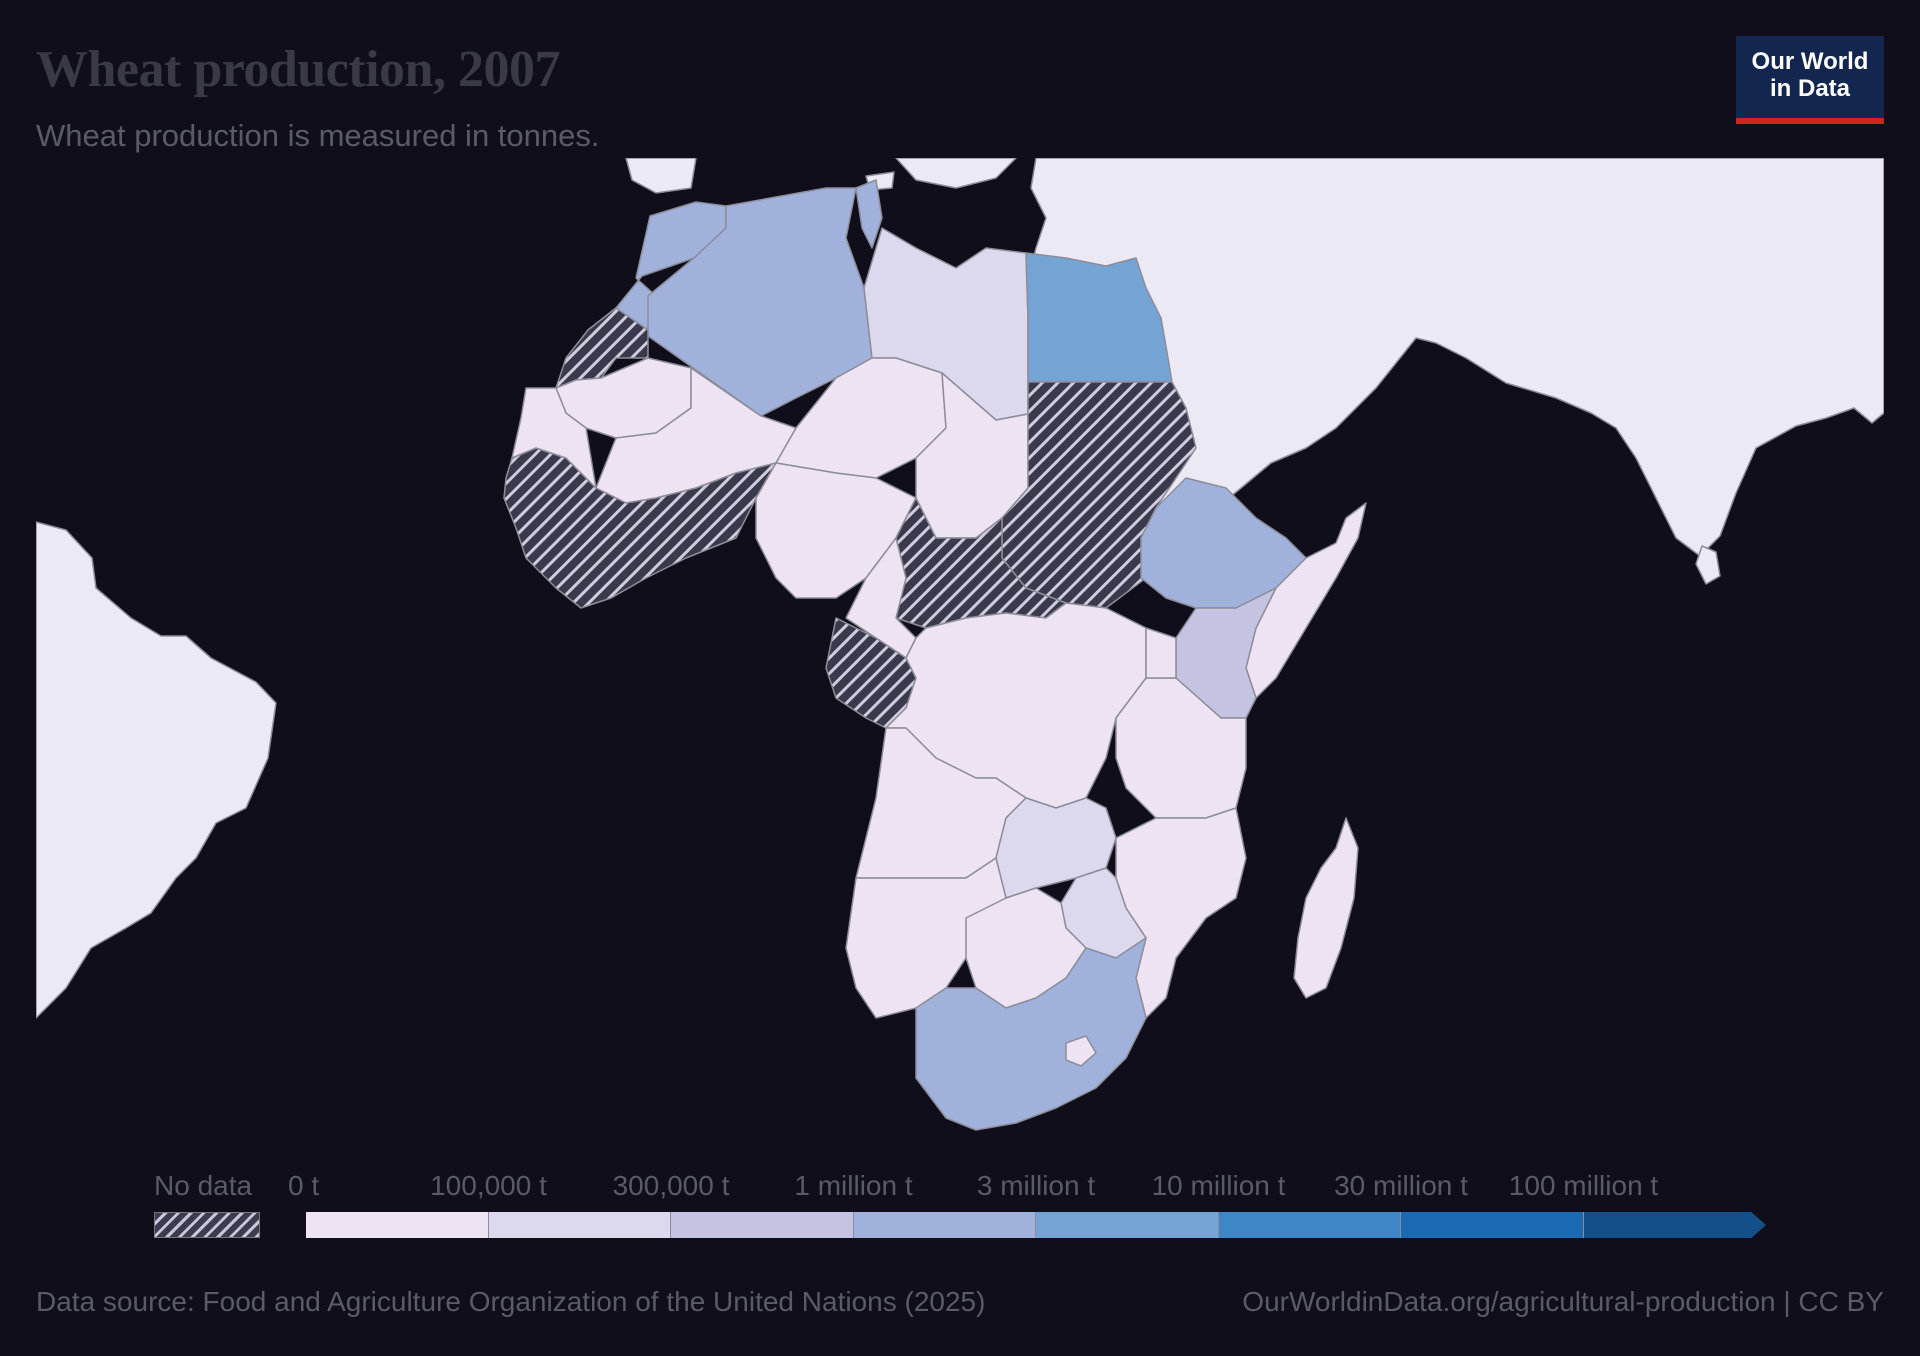  Describe the element at coordinates (1401, 1185) in the screenshot. I see `legend-tick-label: 30 million t` at that location.